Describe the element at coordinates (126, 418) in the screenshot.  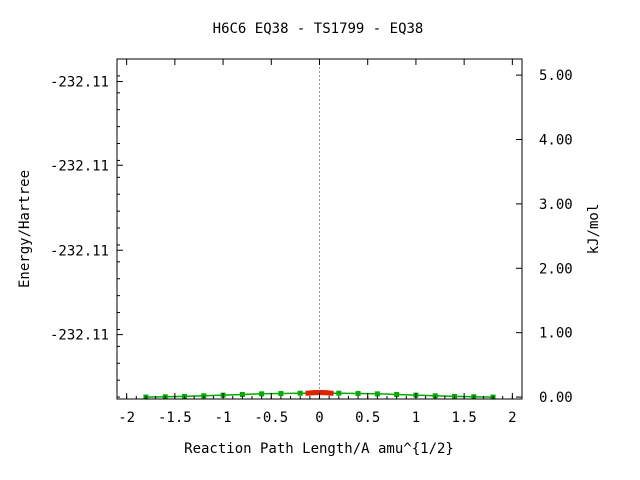
I see `x-tick-label: -2` at that location.